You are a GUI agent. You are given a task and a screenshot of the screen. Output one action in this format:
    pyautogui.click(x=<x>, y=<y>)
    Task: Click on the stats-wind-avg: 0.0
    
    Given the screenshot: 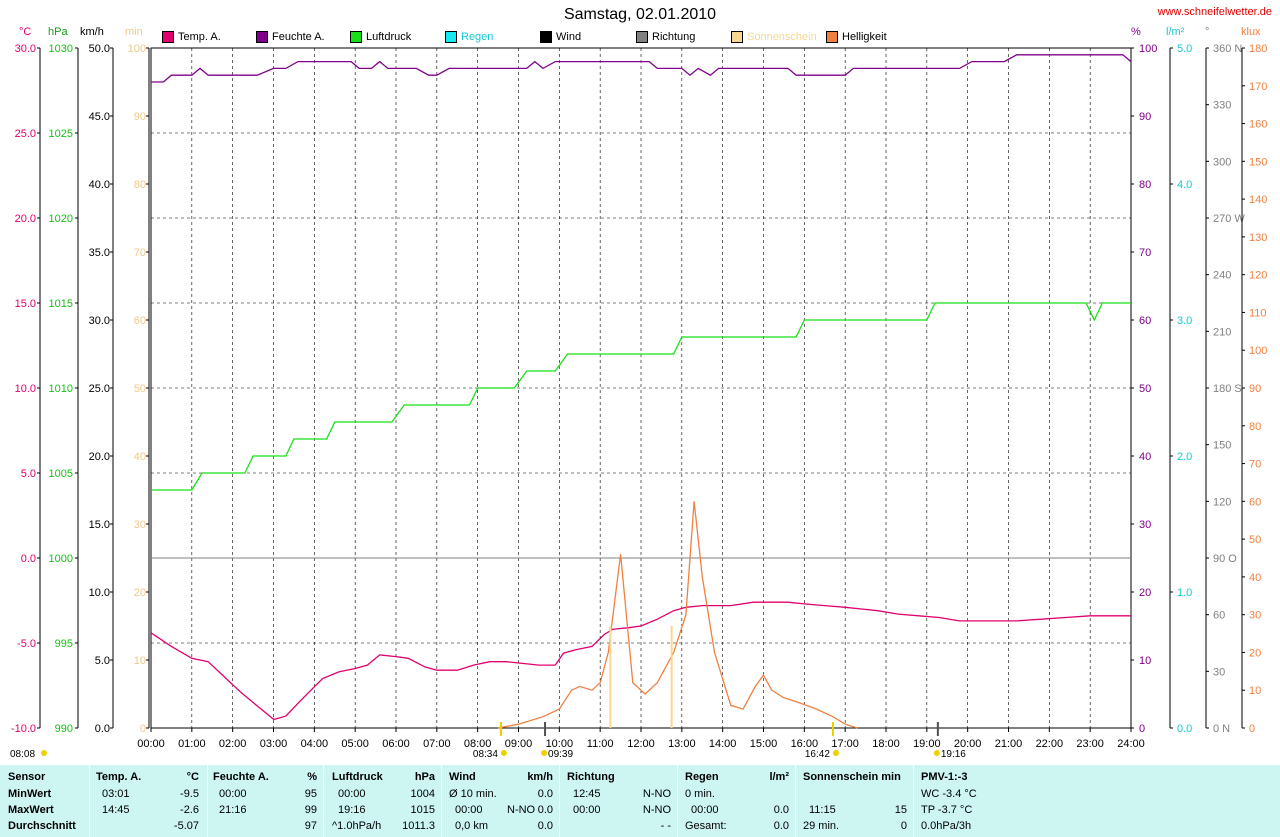 What is the action you would take?
    pyautogui.click(x=545, y=826)
    